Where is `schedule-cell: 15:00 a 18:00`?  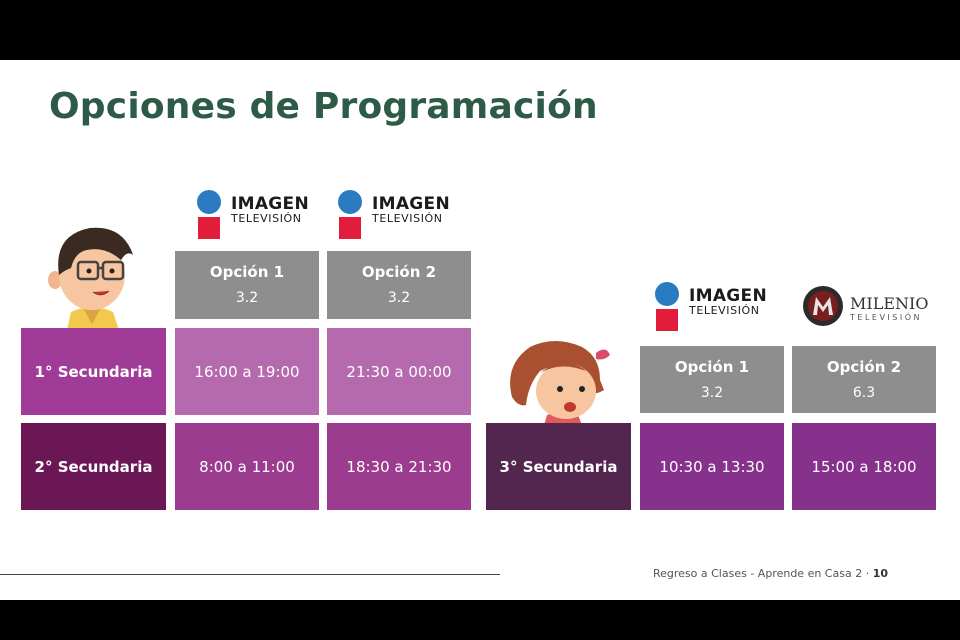 schedule-cell: 15:00 a 18:00 is located at coordinates (864, 466).